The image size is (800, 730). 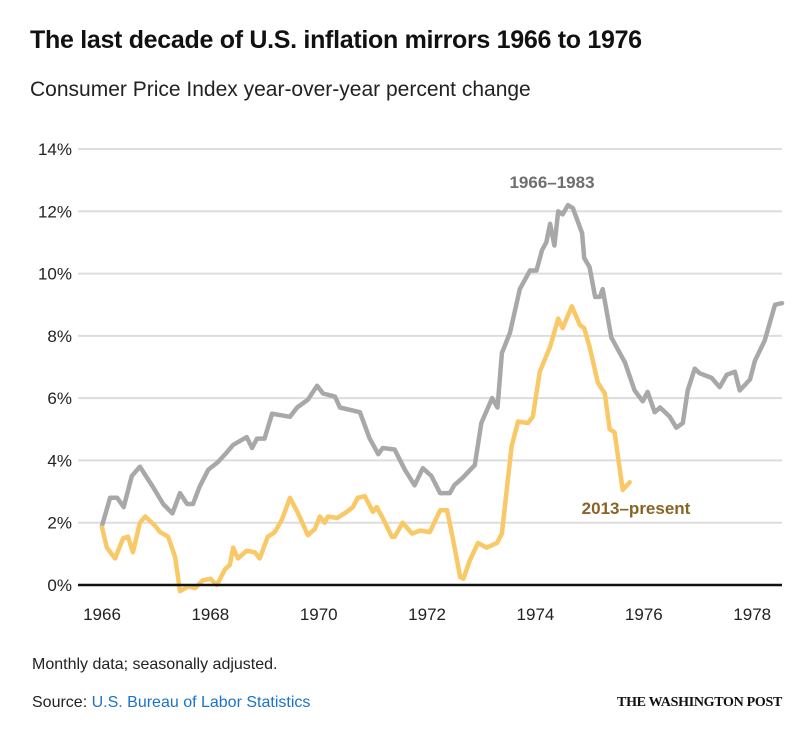 I want to click on x-tick-label: 1976, so click(x=644, y=614).